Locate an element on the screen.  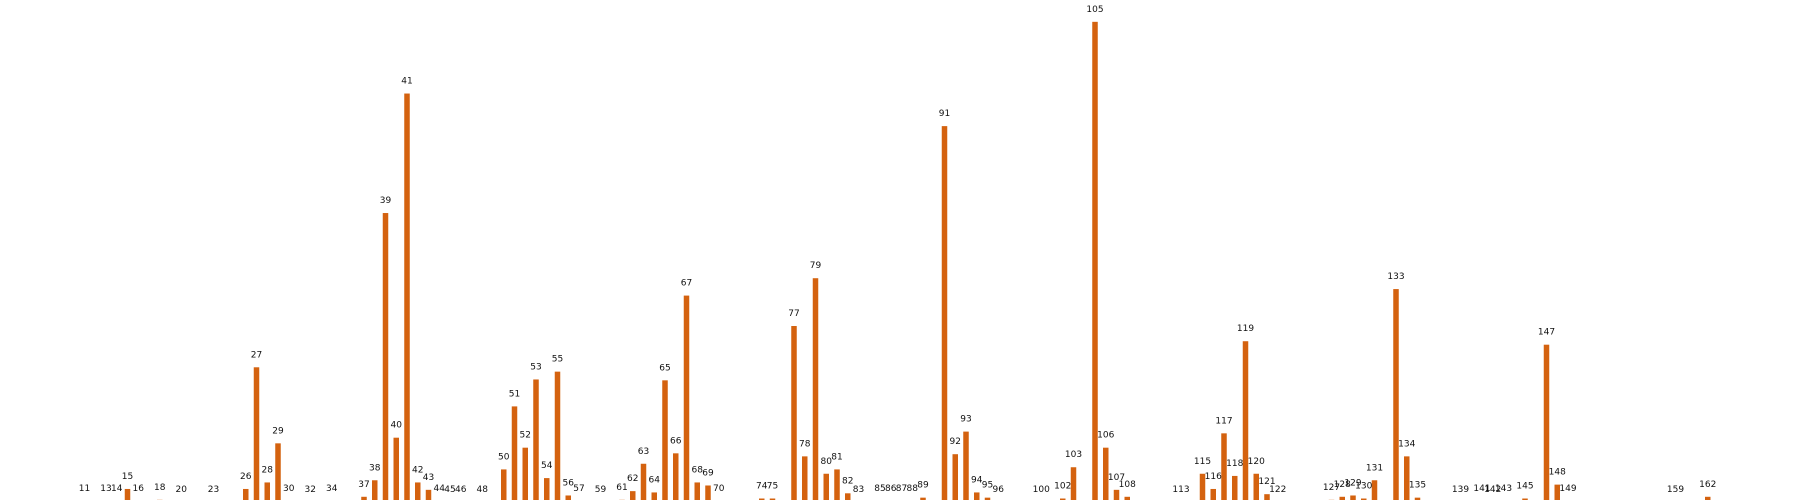
bar-label-81: 81 is located at coordinates (836, 457).